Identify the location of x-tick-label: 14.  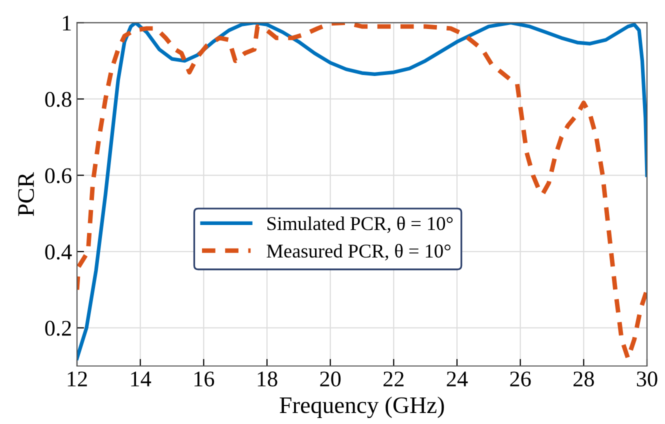
(141, 379).